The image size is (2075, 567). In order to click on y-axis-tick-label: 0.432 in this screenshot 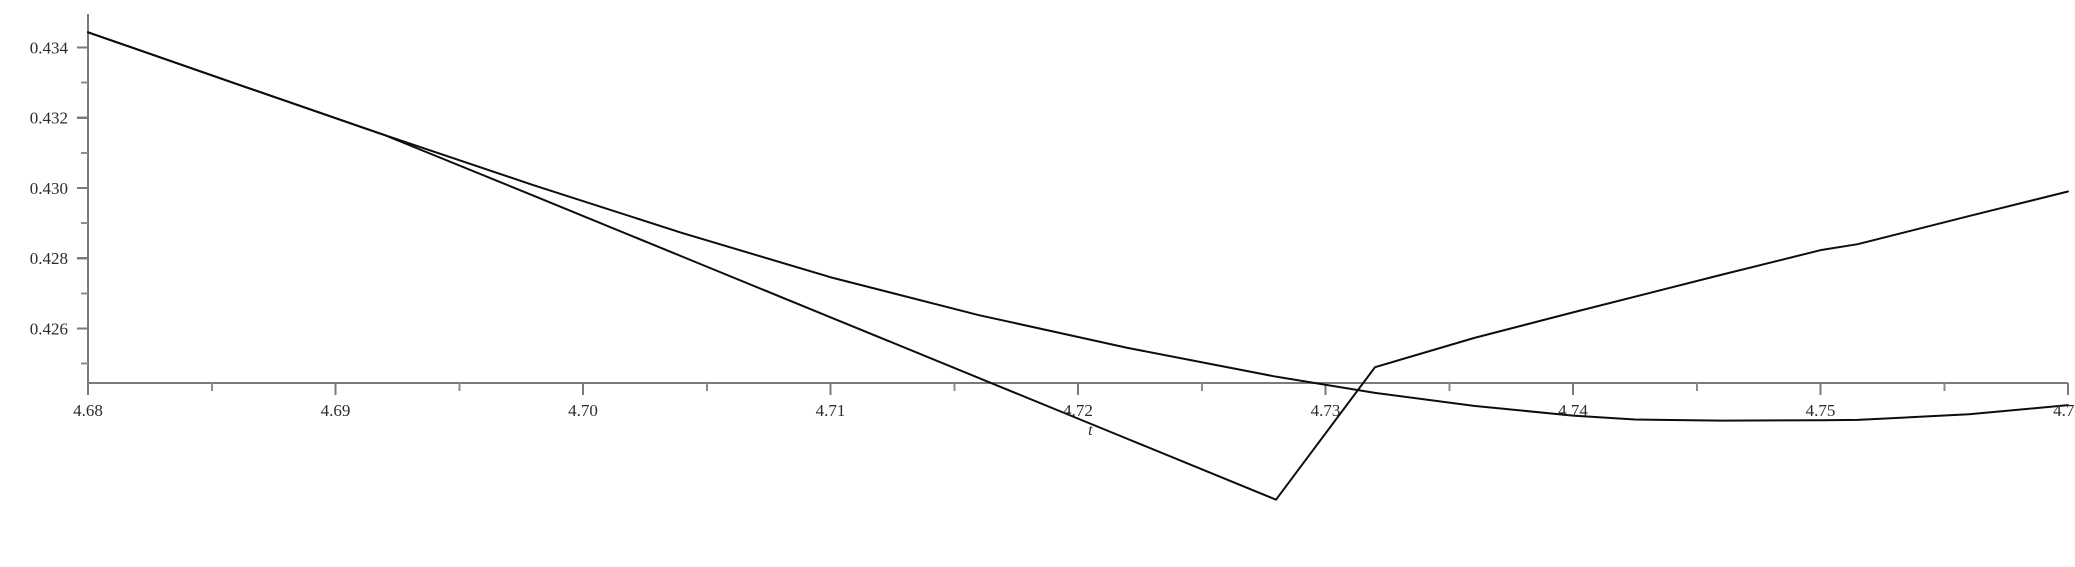, I will do `click(49, 118)`.